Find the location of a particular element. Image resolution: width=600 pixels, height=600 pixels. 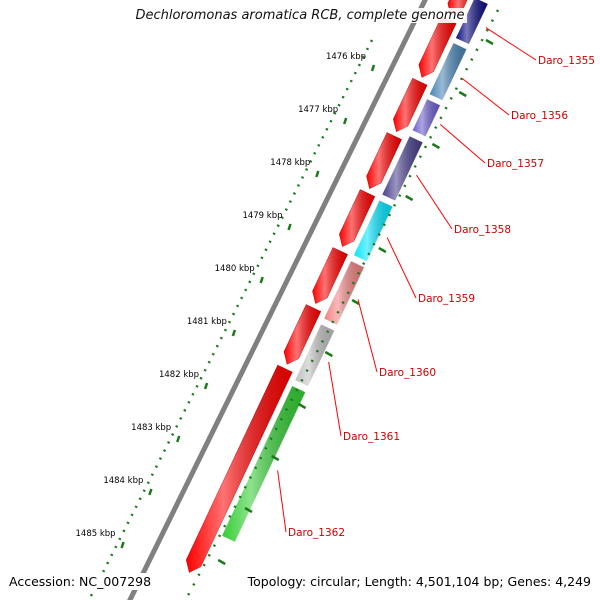

ruler-tick-label: 1483 kbp is located at coordinates (151, 428).